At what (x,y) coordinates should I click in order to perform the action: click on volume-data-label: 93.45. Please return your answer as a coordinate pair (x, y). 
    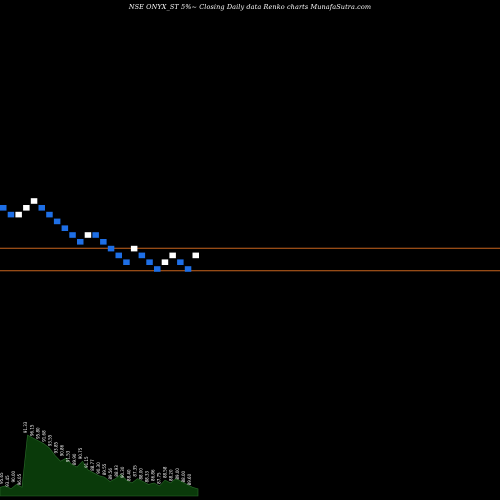
    Looking at the image, I should click on (7, 481).